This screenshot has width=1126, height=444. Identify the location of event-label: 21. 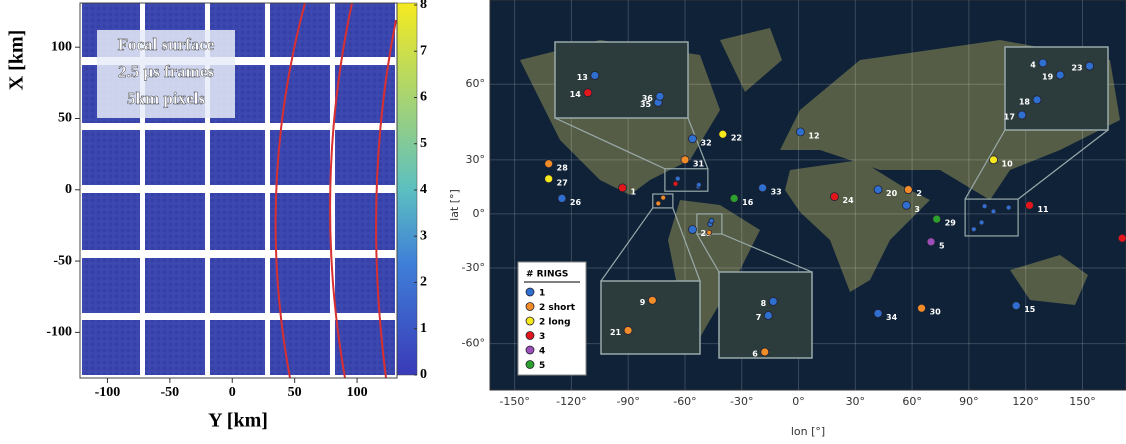
(616, 332).